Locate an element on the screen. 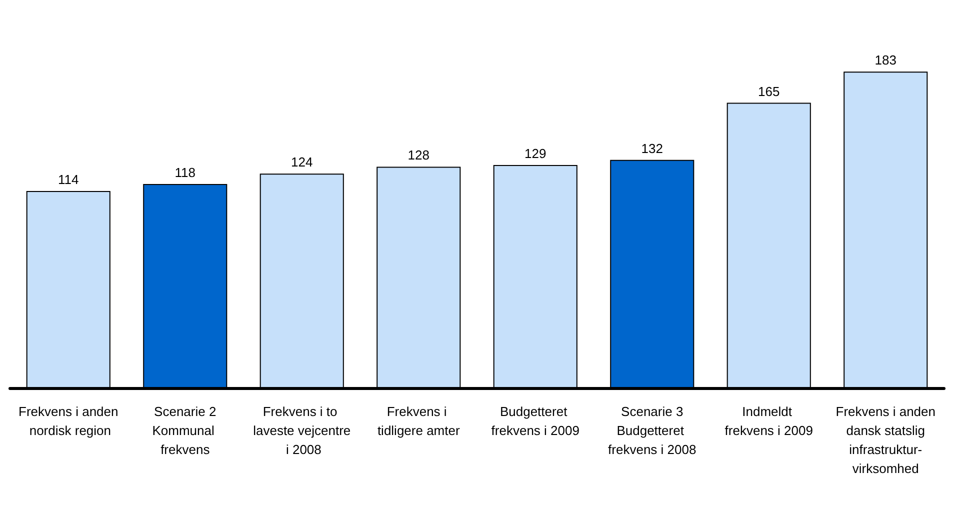  x-tick-label: Frekvens i anden nordisk region is located at coordinates (68, 421).